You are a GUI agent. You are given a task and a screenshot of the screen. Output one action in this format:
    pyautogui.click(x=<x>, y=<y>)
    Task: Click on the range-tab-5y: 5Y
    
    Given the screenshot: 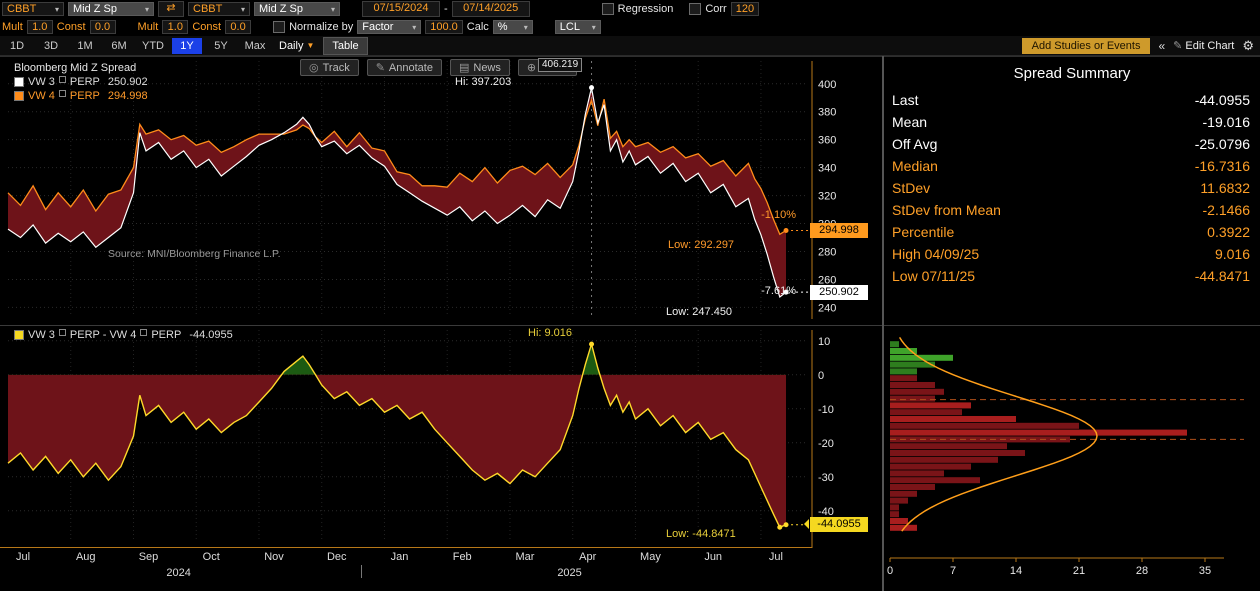 What is the action you would take?
    pyautogui.click(x=221, y=45)
    